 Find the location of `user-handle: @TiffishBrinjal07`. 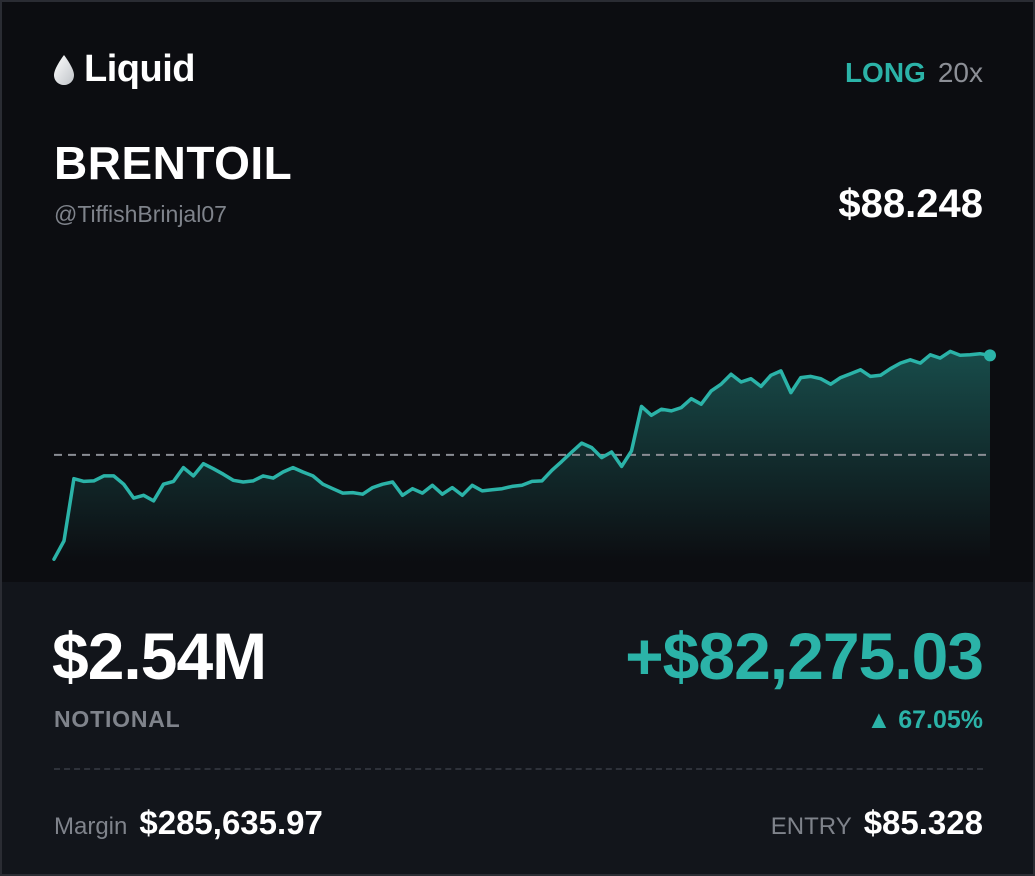

user-handle: @TiffishBrinjal07 is located at coordinates (140, 214).